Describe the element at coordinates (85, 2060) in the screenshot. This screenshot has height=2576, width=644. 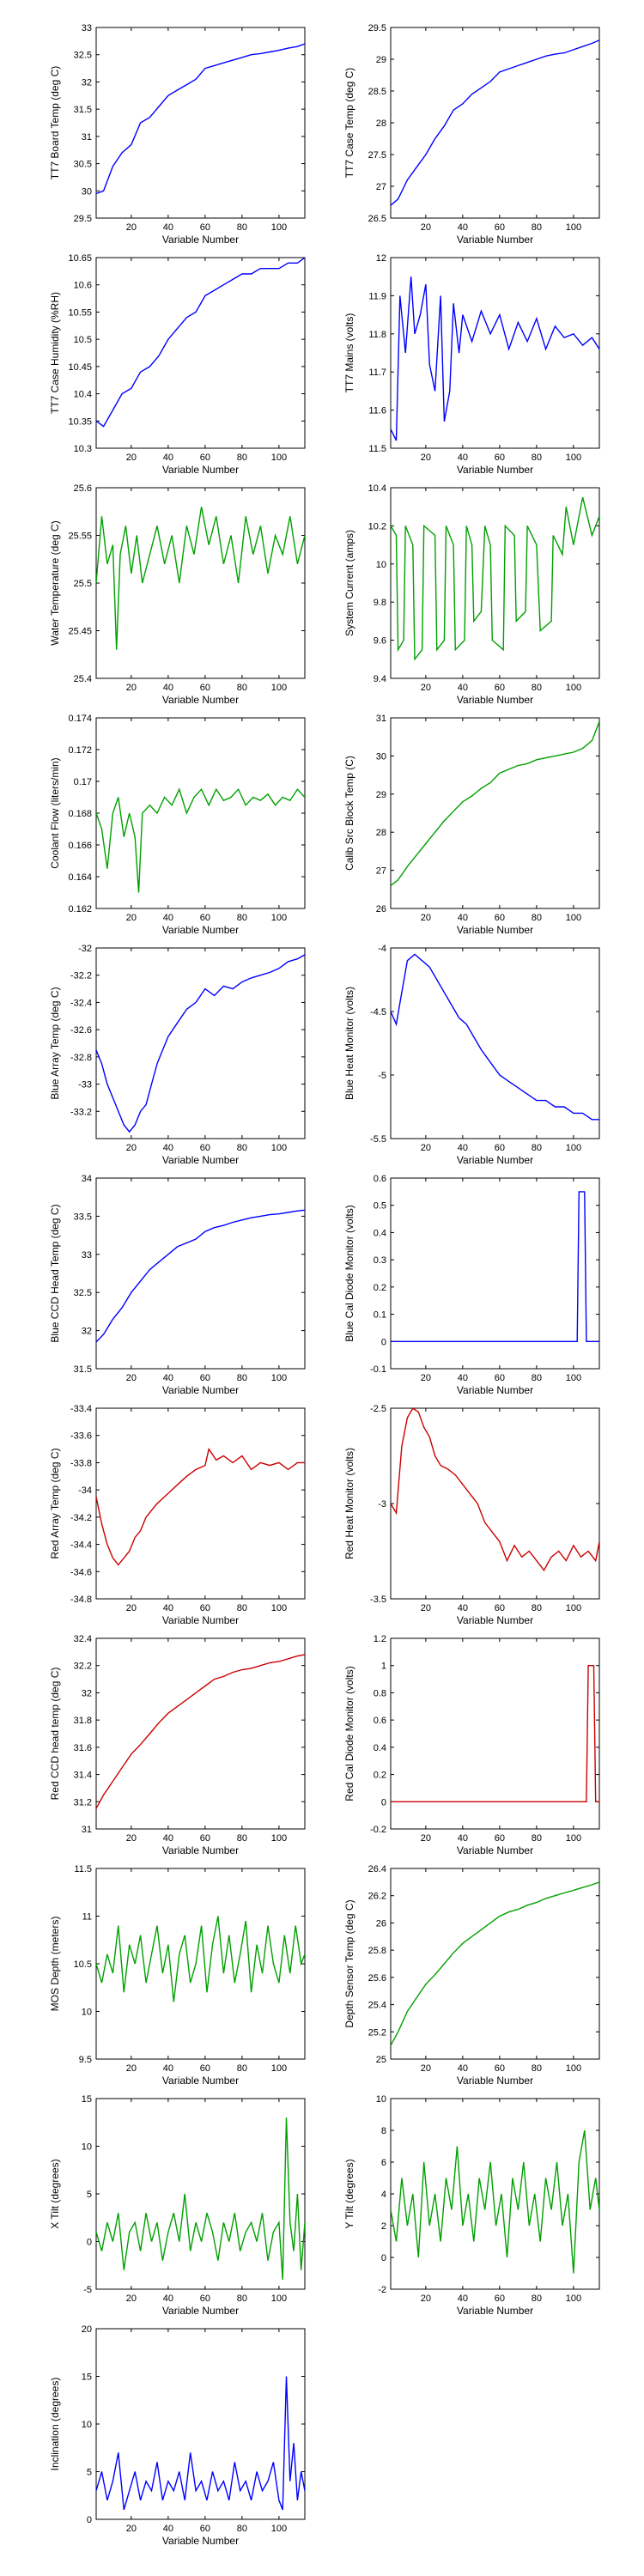
I see `y-tick-label: 9.5` at that location.